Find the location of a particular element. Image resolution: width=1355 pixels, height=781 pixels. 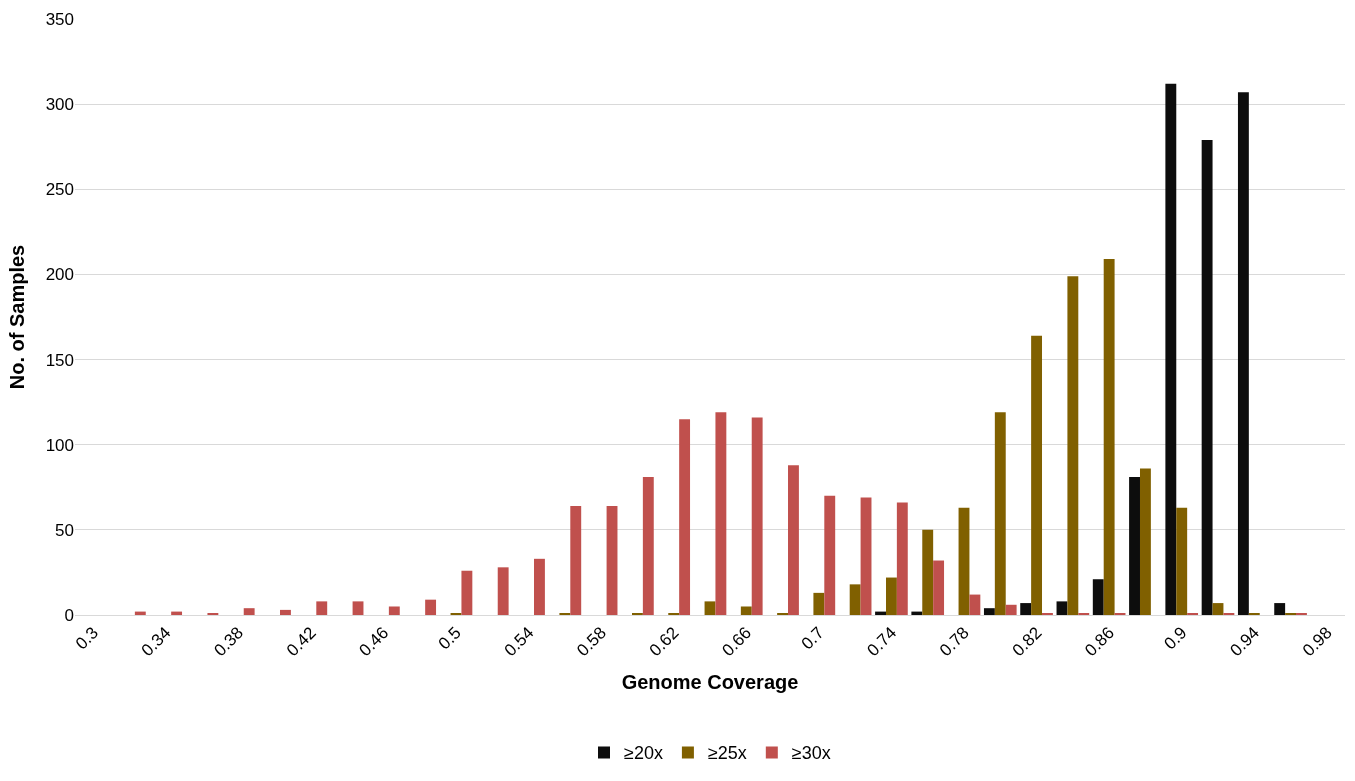

x-tick-label: 0.82 is located at coordinates (1027, 642).